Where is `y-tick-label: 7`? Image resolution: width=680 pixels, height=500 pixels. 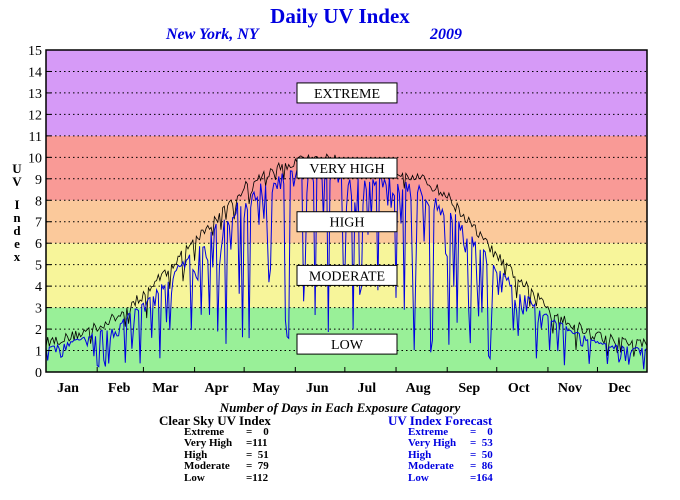
y-tick-label: 7 is located at coordinates (38, 223).